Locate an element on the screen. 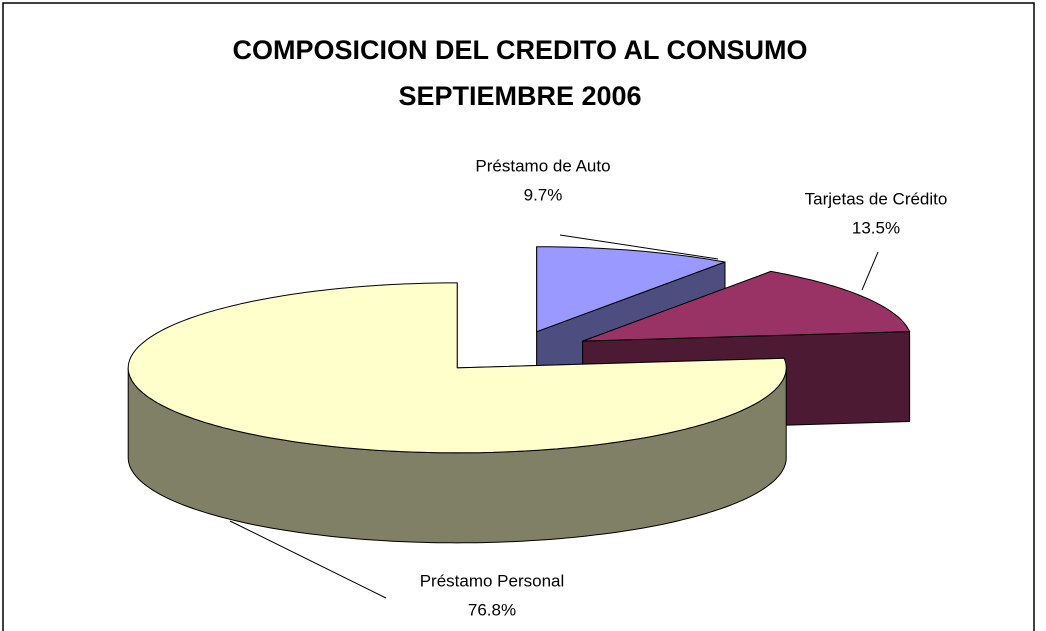  slice-value-label: 9.7% is located at coordinates (543, 194).